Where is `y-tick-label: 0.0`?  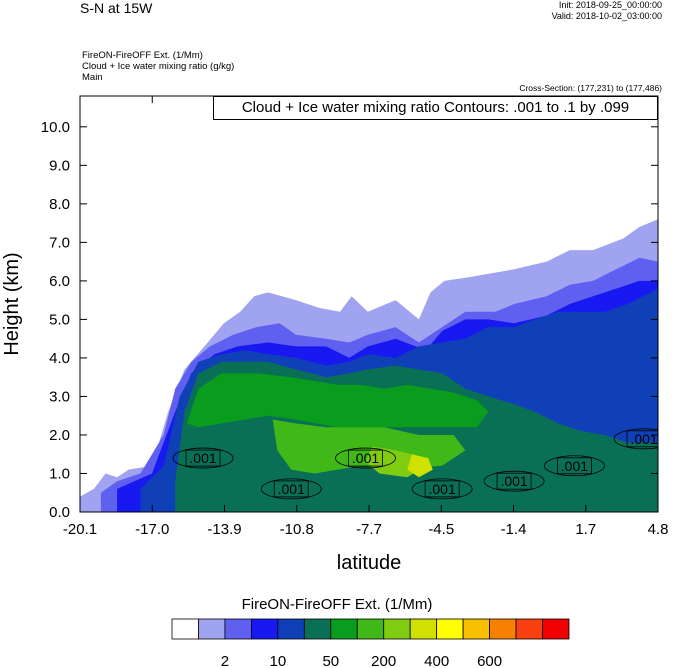
y-tick-label: 0.0 is located at coordinates (59, 512).